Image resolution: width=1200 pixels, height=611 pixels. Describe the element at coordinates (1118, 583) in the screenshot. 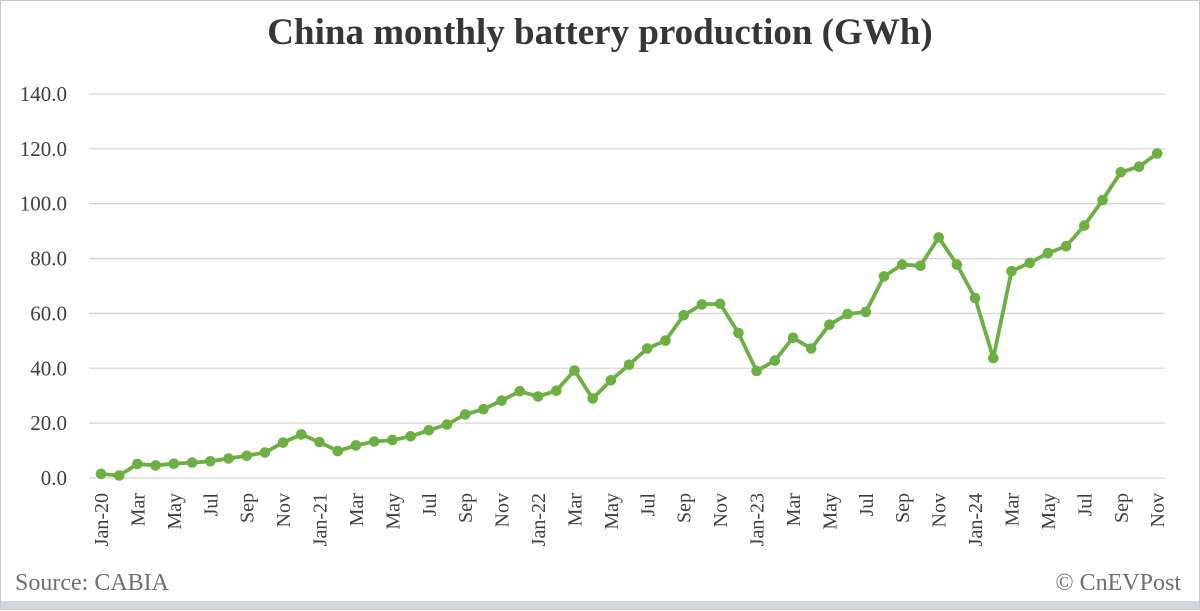

I see `watermark-label: © CnEVPost` at that location.